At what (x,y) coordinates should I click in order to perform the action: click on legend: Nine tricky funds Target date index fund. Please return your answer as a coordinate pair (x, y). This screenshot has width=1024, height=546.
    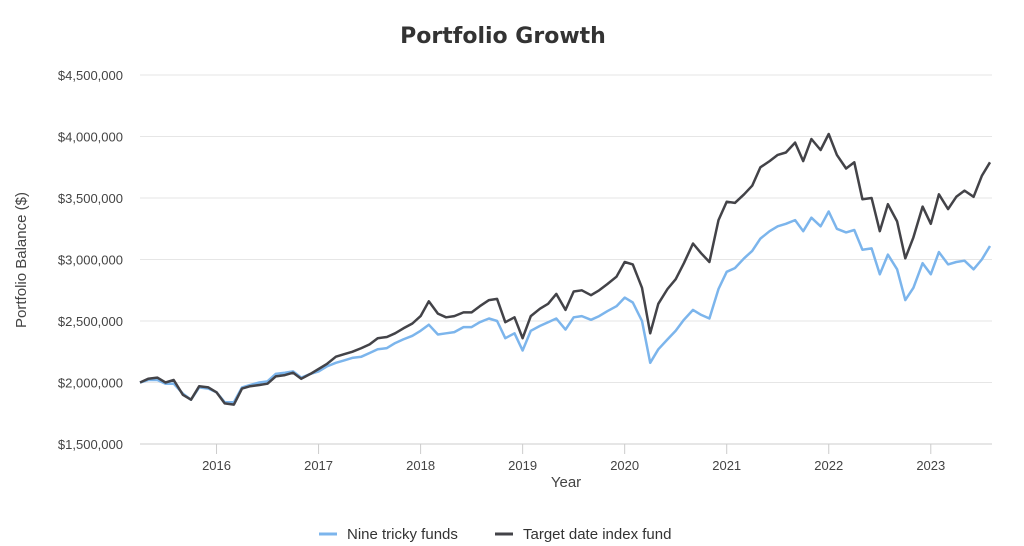
    Looking at the image, I should click on (495, 534).